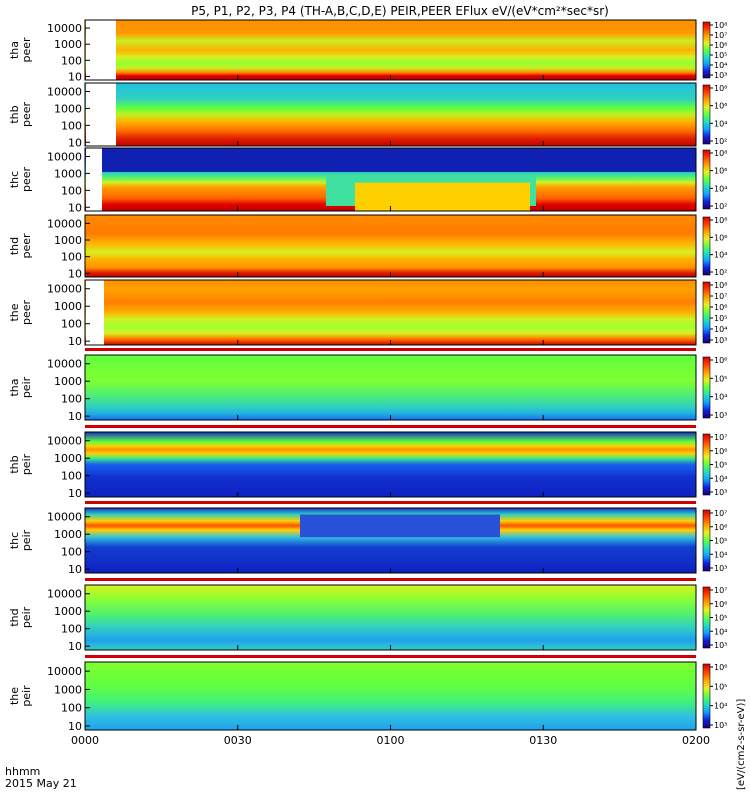 This screenshot has height=800, width=750. What do you see at coordinates (367, 694) in the screenshot?
I see `panel-the-peir: 10000 1000 100 10 the peir 10⁶ 10⁵ 10⁴ 10³` at bounding box center [367, 694].